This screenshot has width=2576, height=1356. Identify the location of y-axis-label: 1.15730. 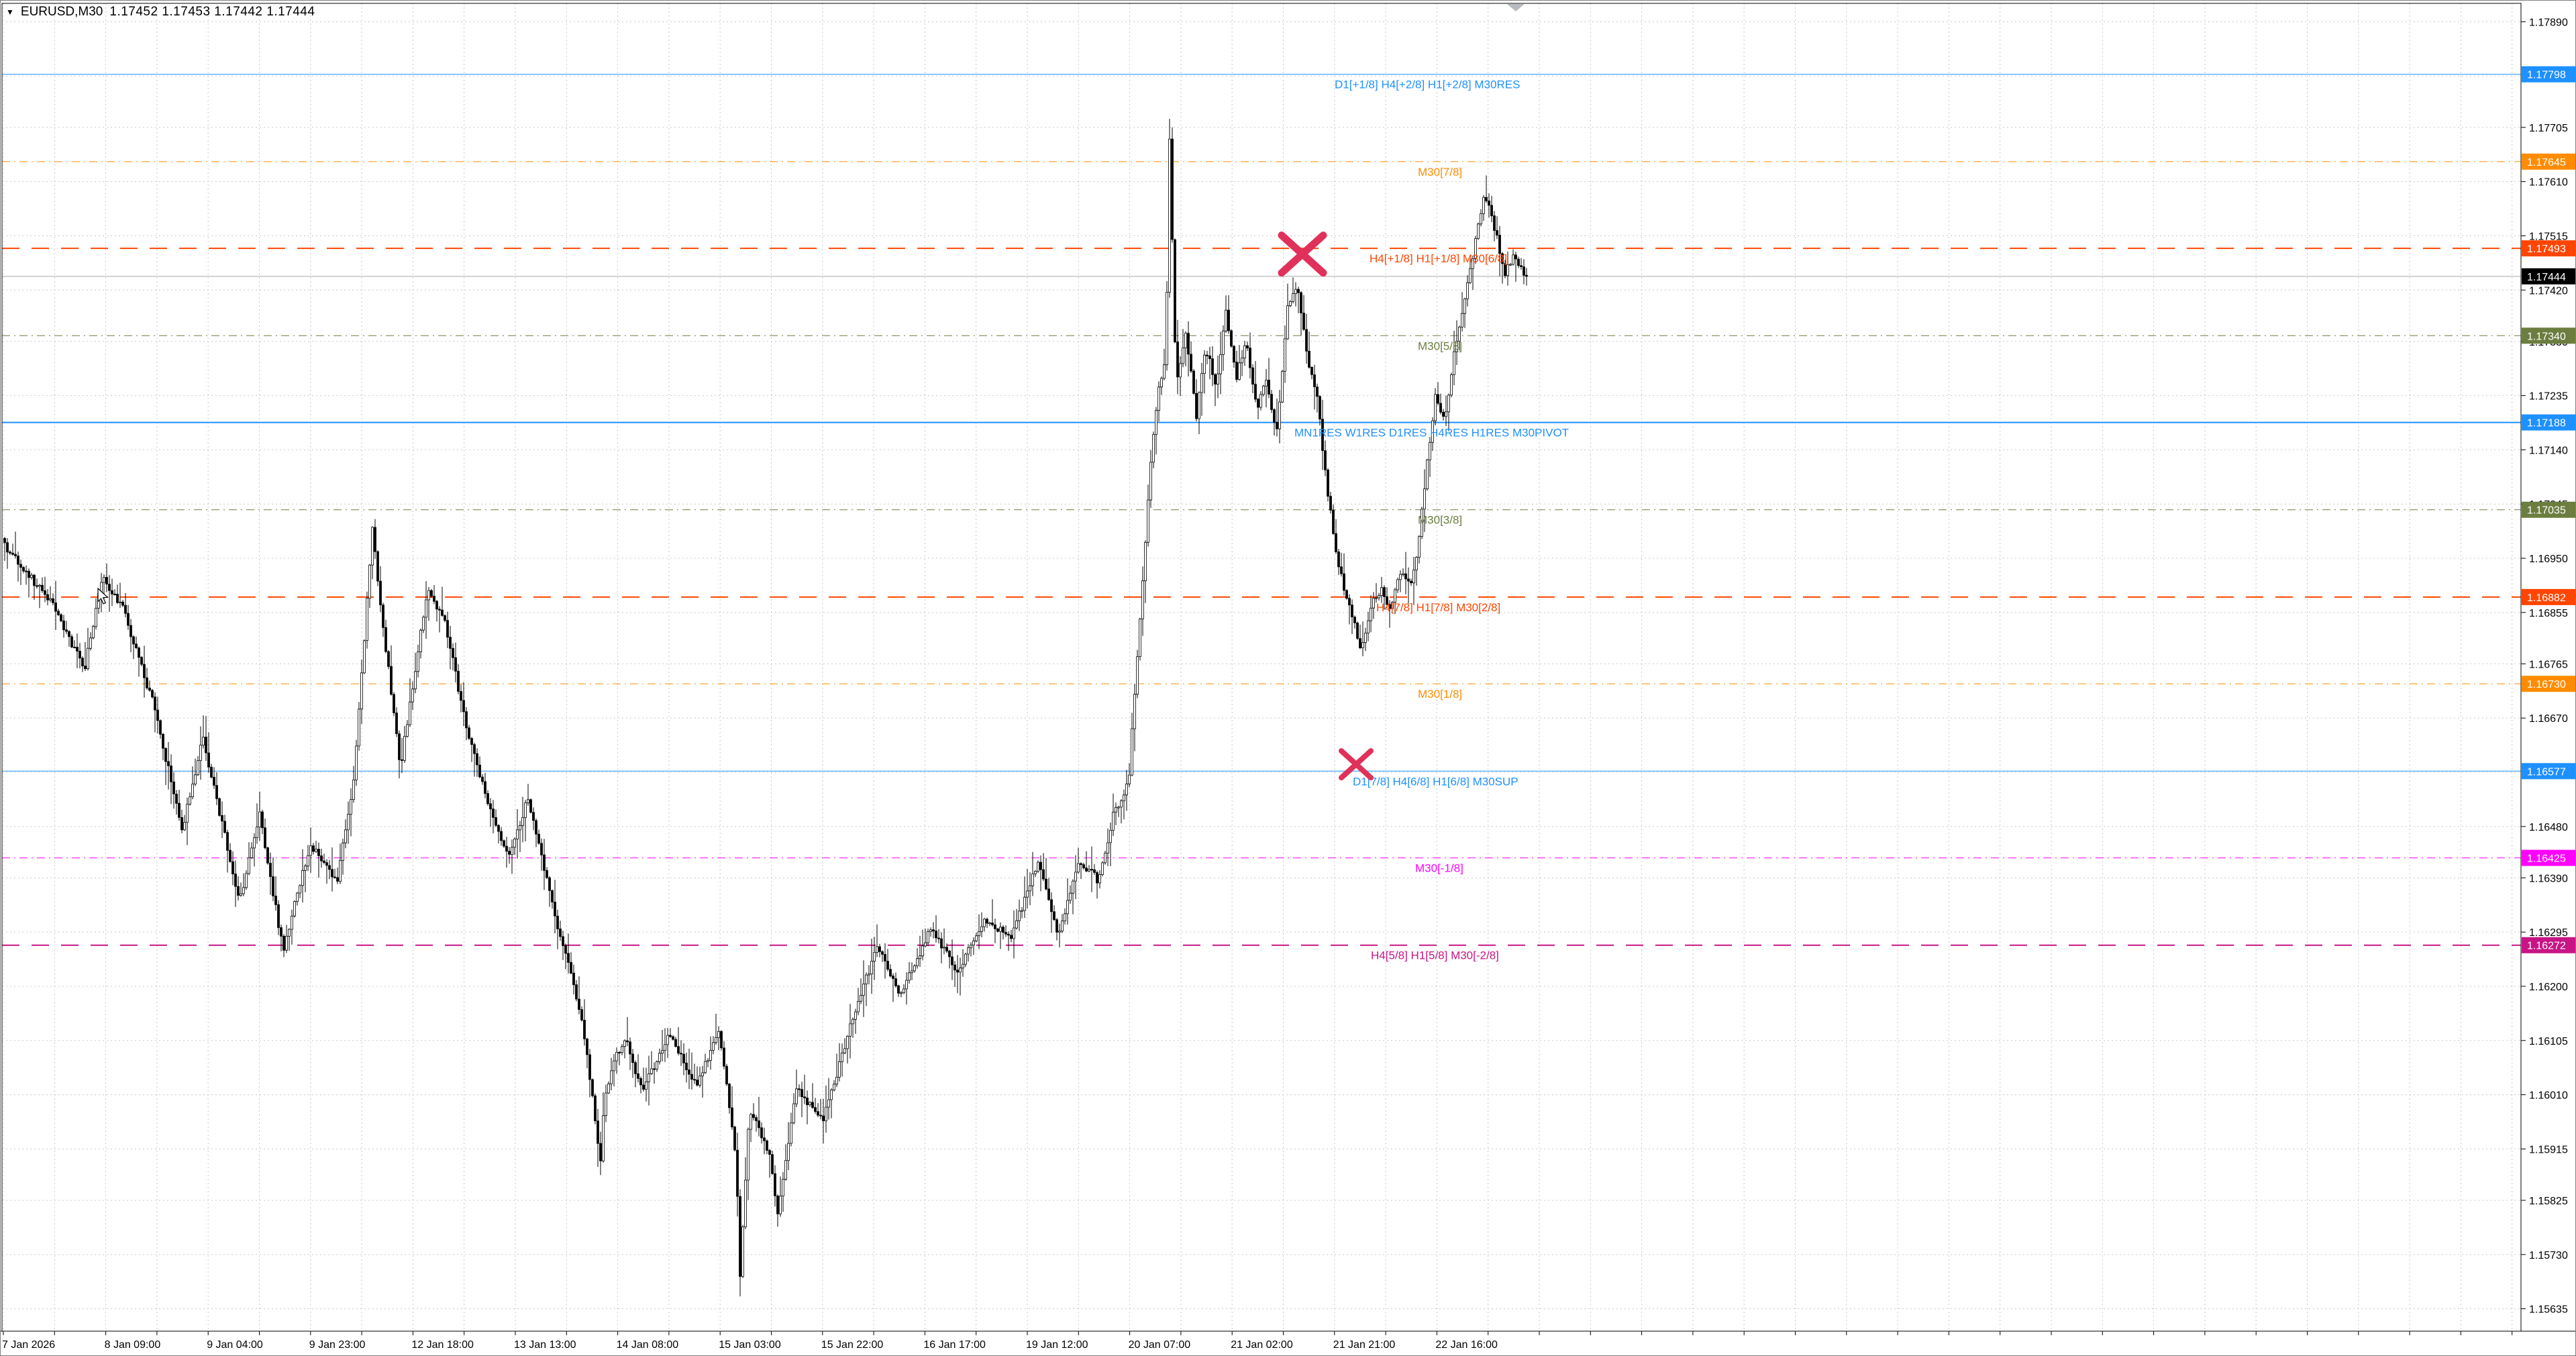
(2548, 1255).